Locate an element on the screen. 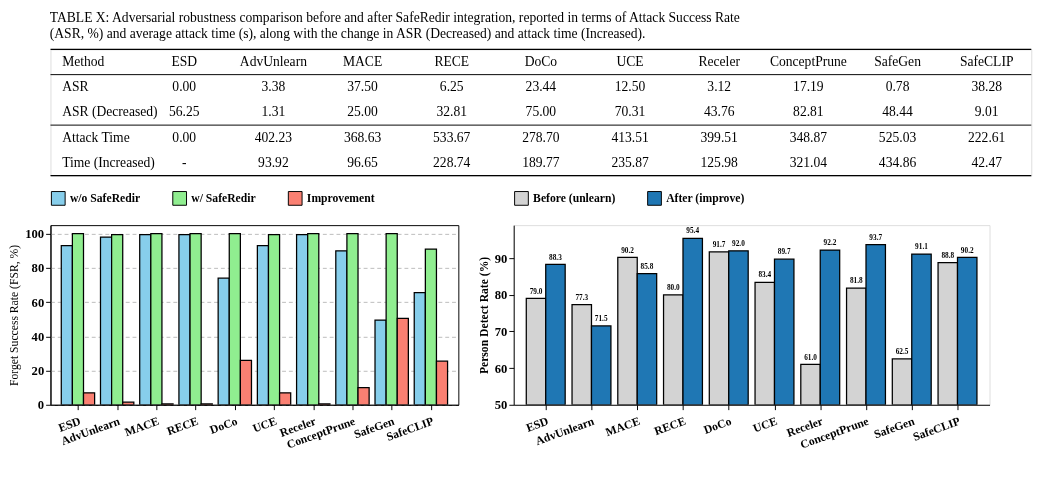  category-label: ESD is located at coordinates (184, 61).